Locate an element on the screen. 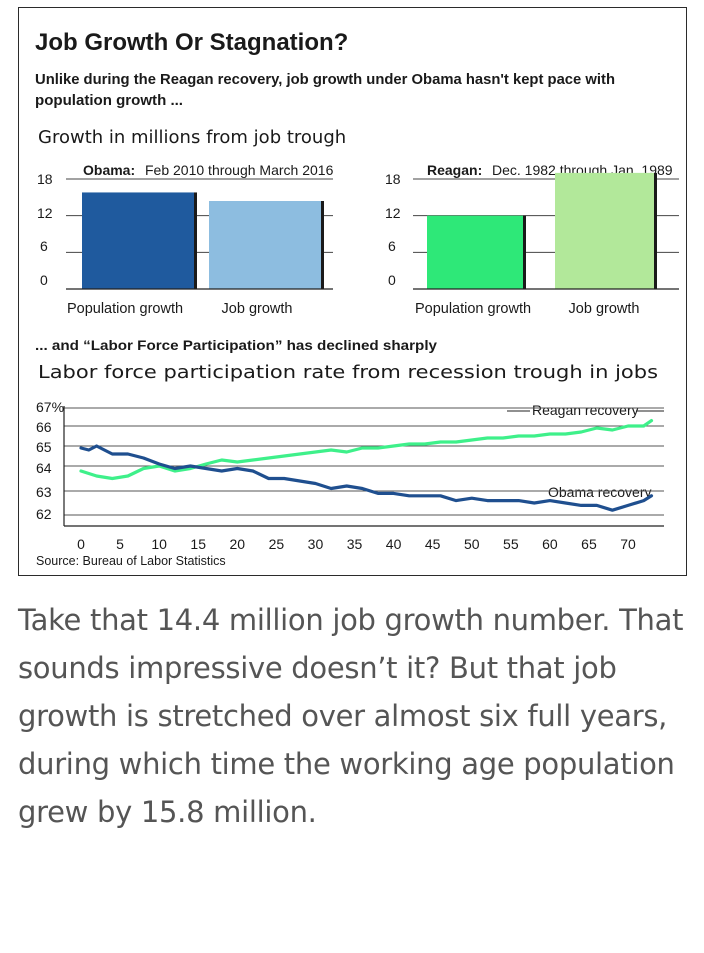  reagan-bar-edge-jobs is located at coordinates (655, 230).